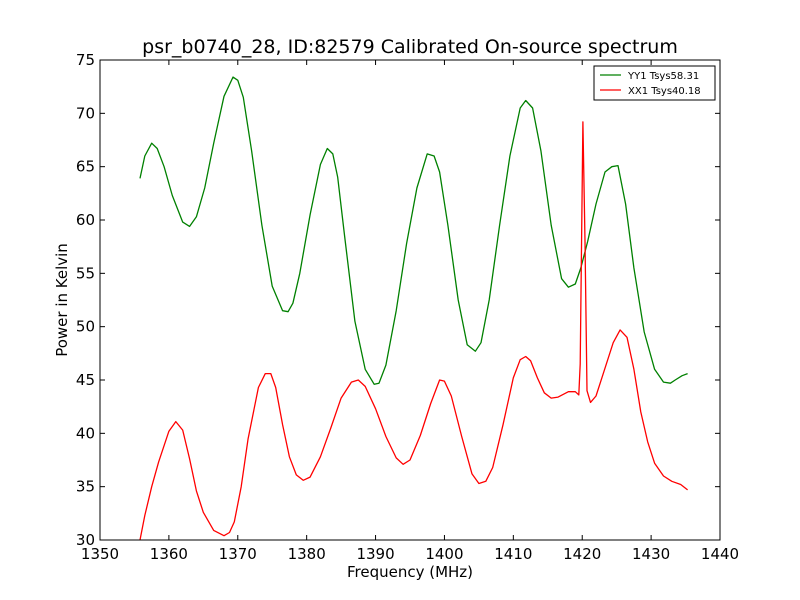 Image resolution: width=800 pixels, height=600 pixels. Describe the element at coordinates (651, 554) in the screenshot. I see `x-tick-label: 1430` at that location.